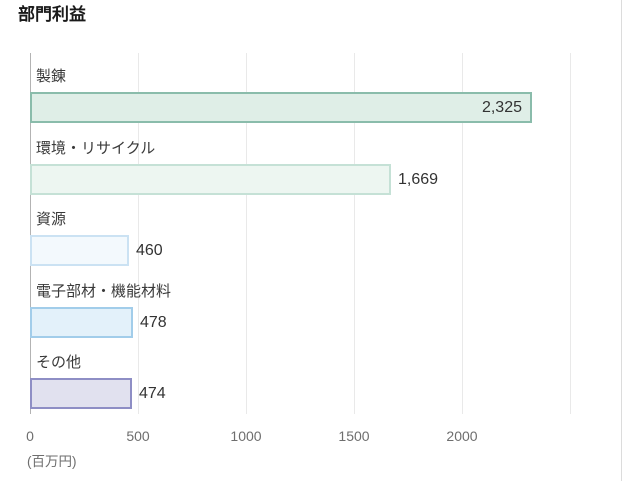  What do you see at coordinates (246, 436) in the screenshot?
I see `x-tick-label: 1000` at bounding box center [246, 436].